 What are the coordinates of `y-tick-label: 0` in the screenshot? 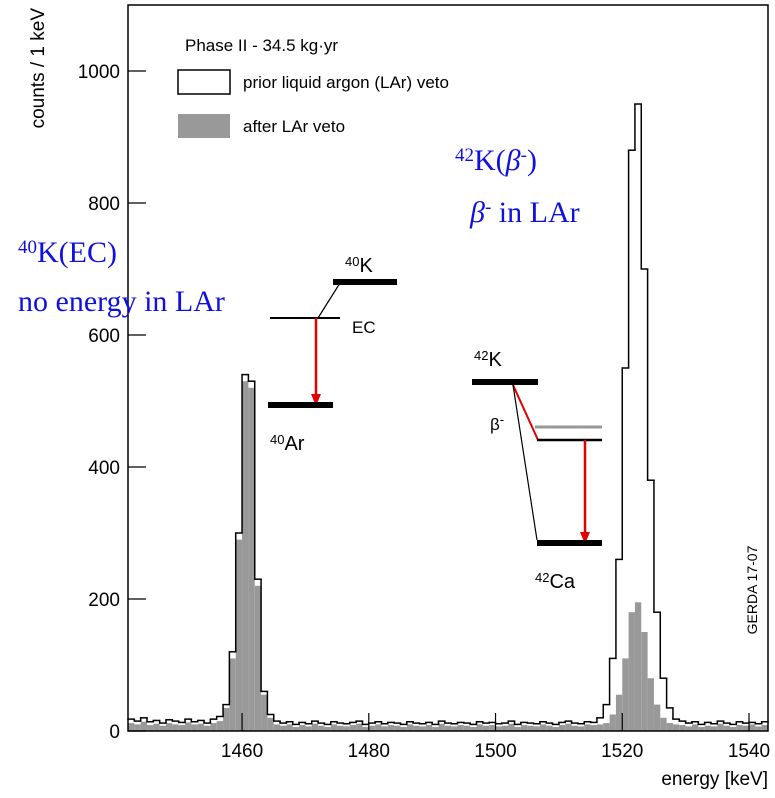 It's located at (114, 732).